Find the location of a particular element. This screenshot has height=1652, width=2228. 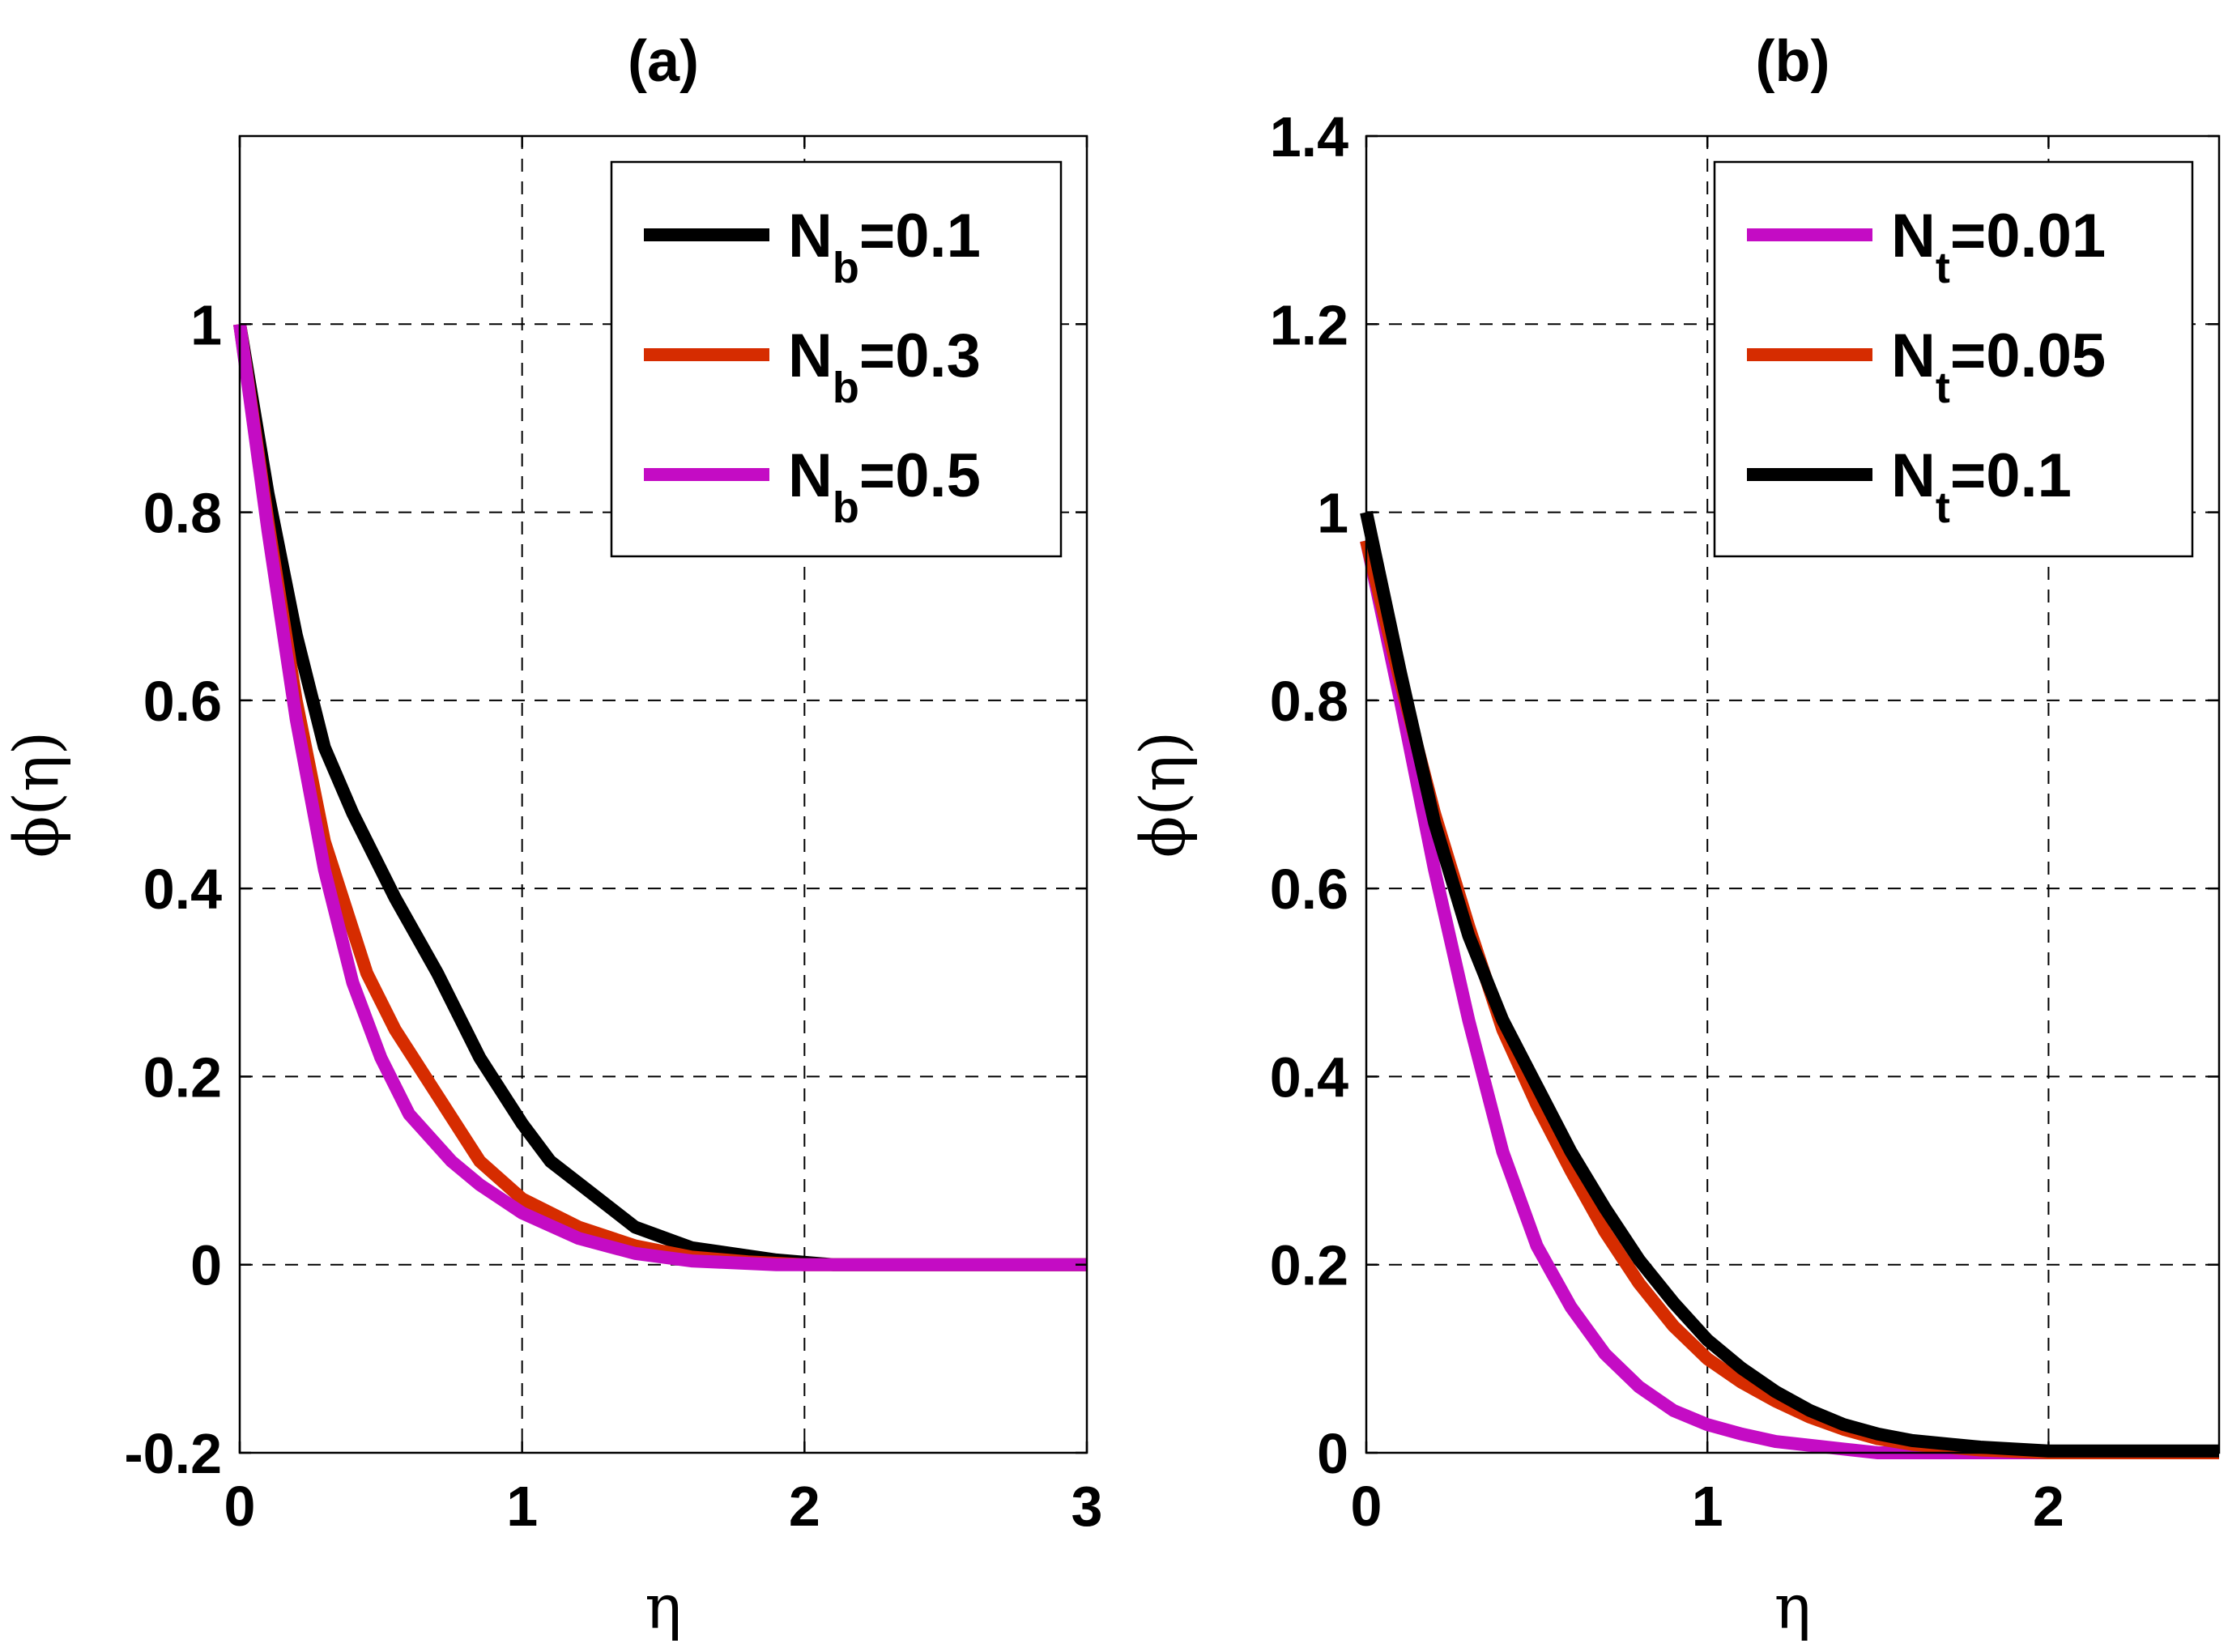

legend-label-Nt=0.1: Nt=0.1 is located at coordinates (1982, 487).